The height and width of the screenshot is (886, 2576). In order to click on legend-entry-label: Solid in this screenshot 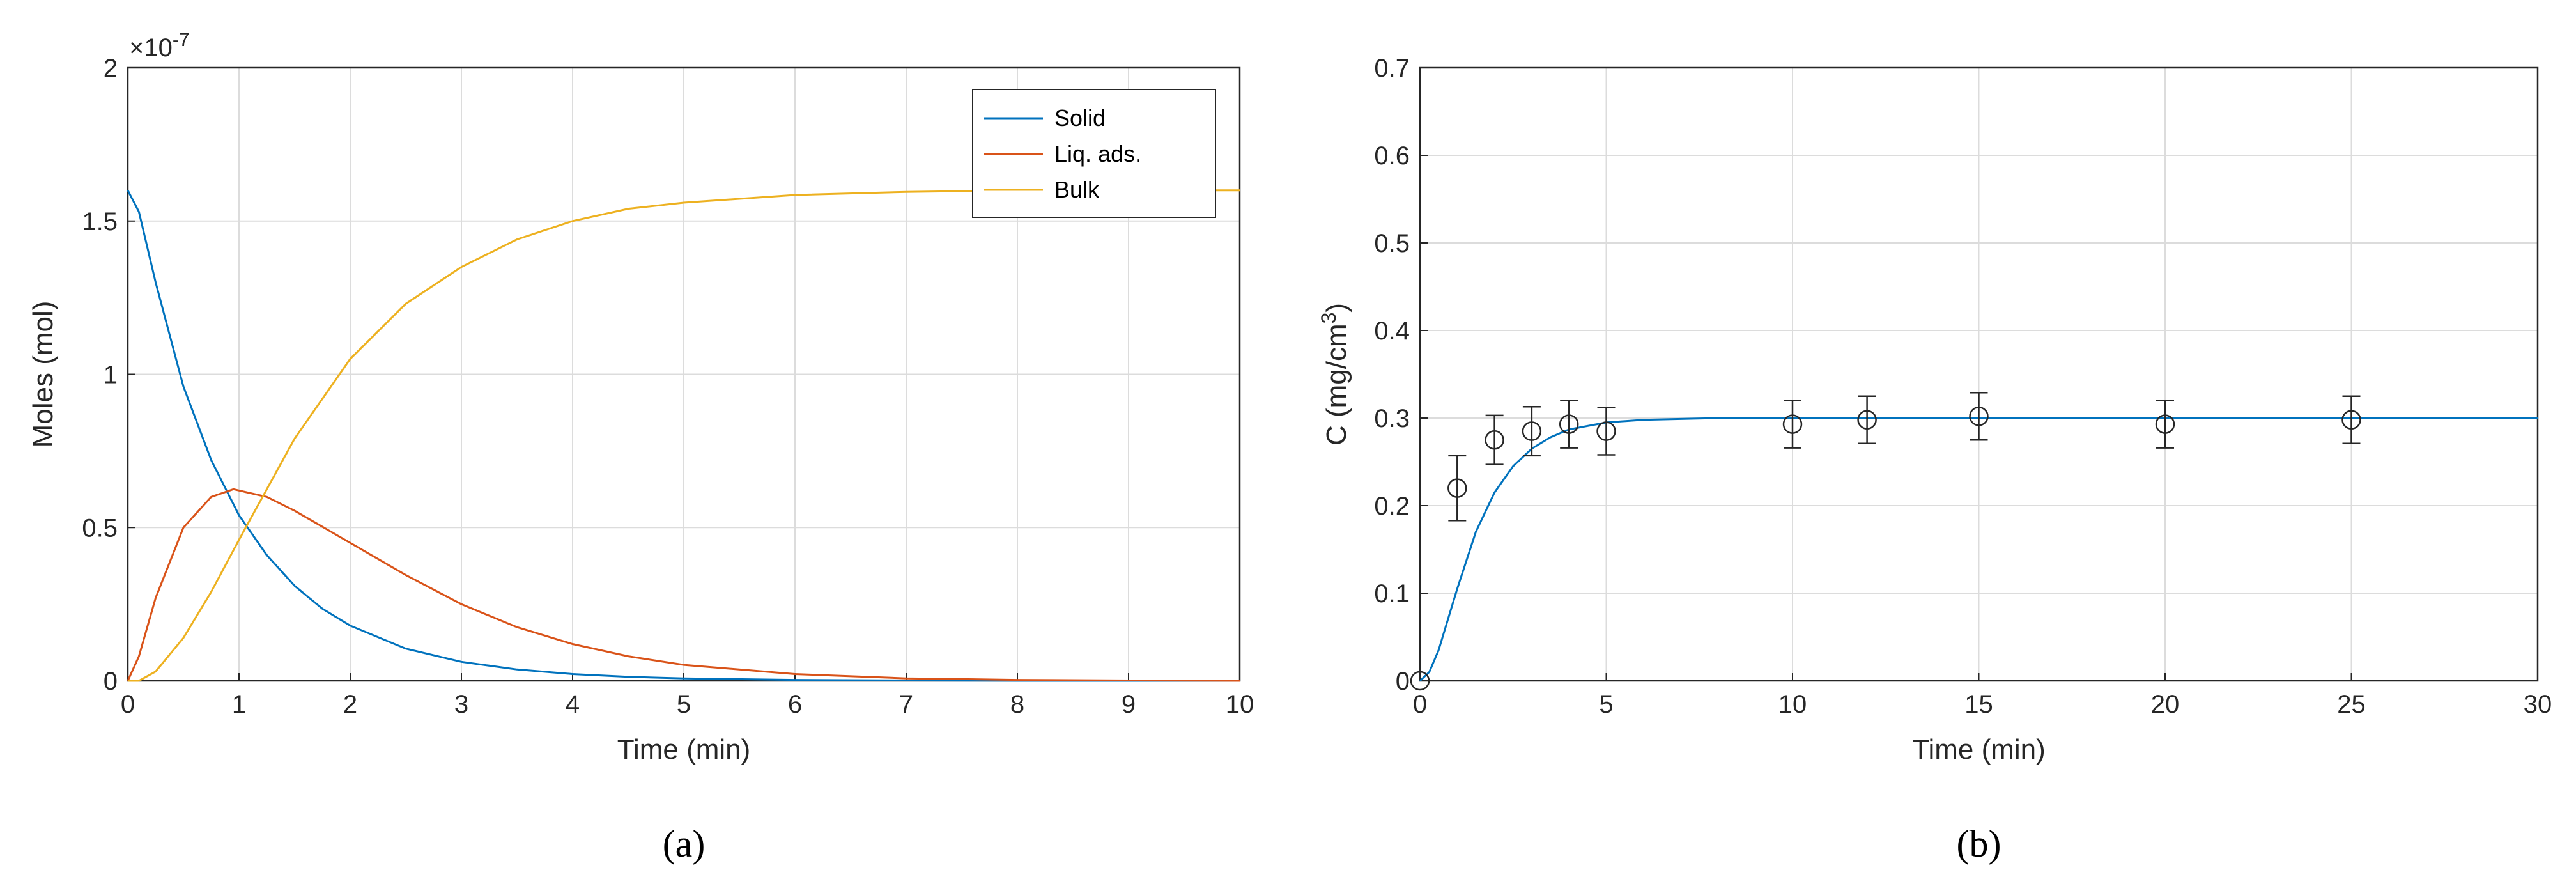, I will do `click(1080, 118)`.